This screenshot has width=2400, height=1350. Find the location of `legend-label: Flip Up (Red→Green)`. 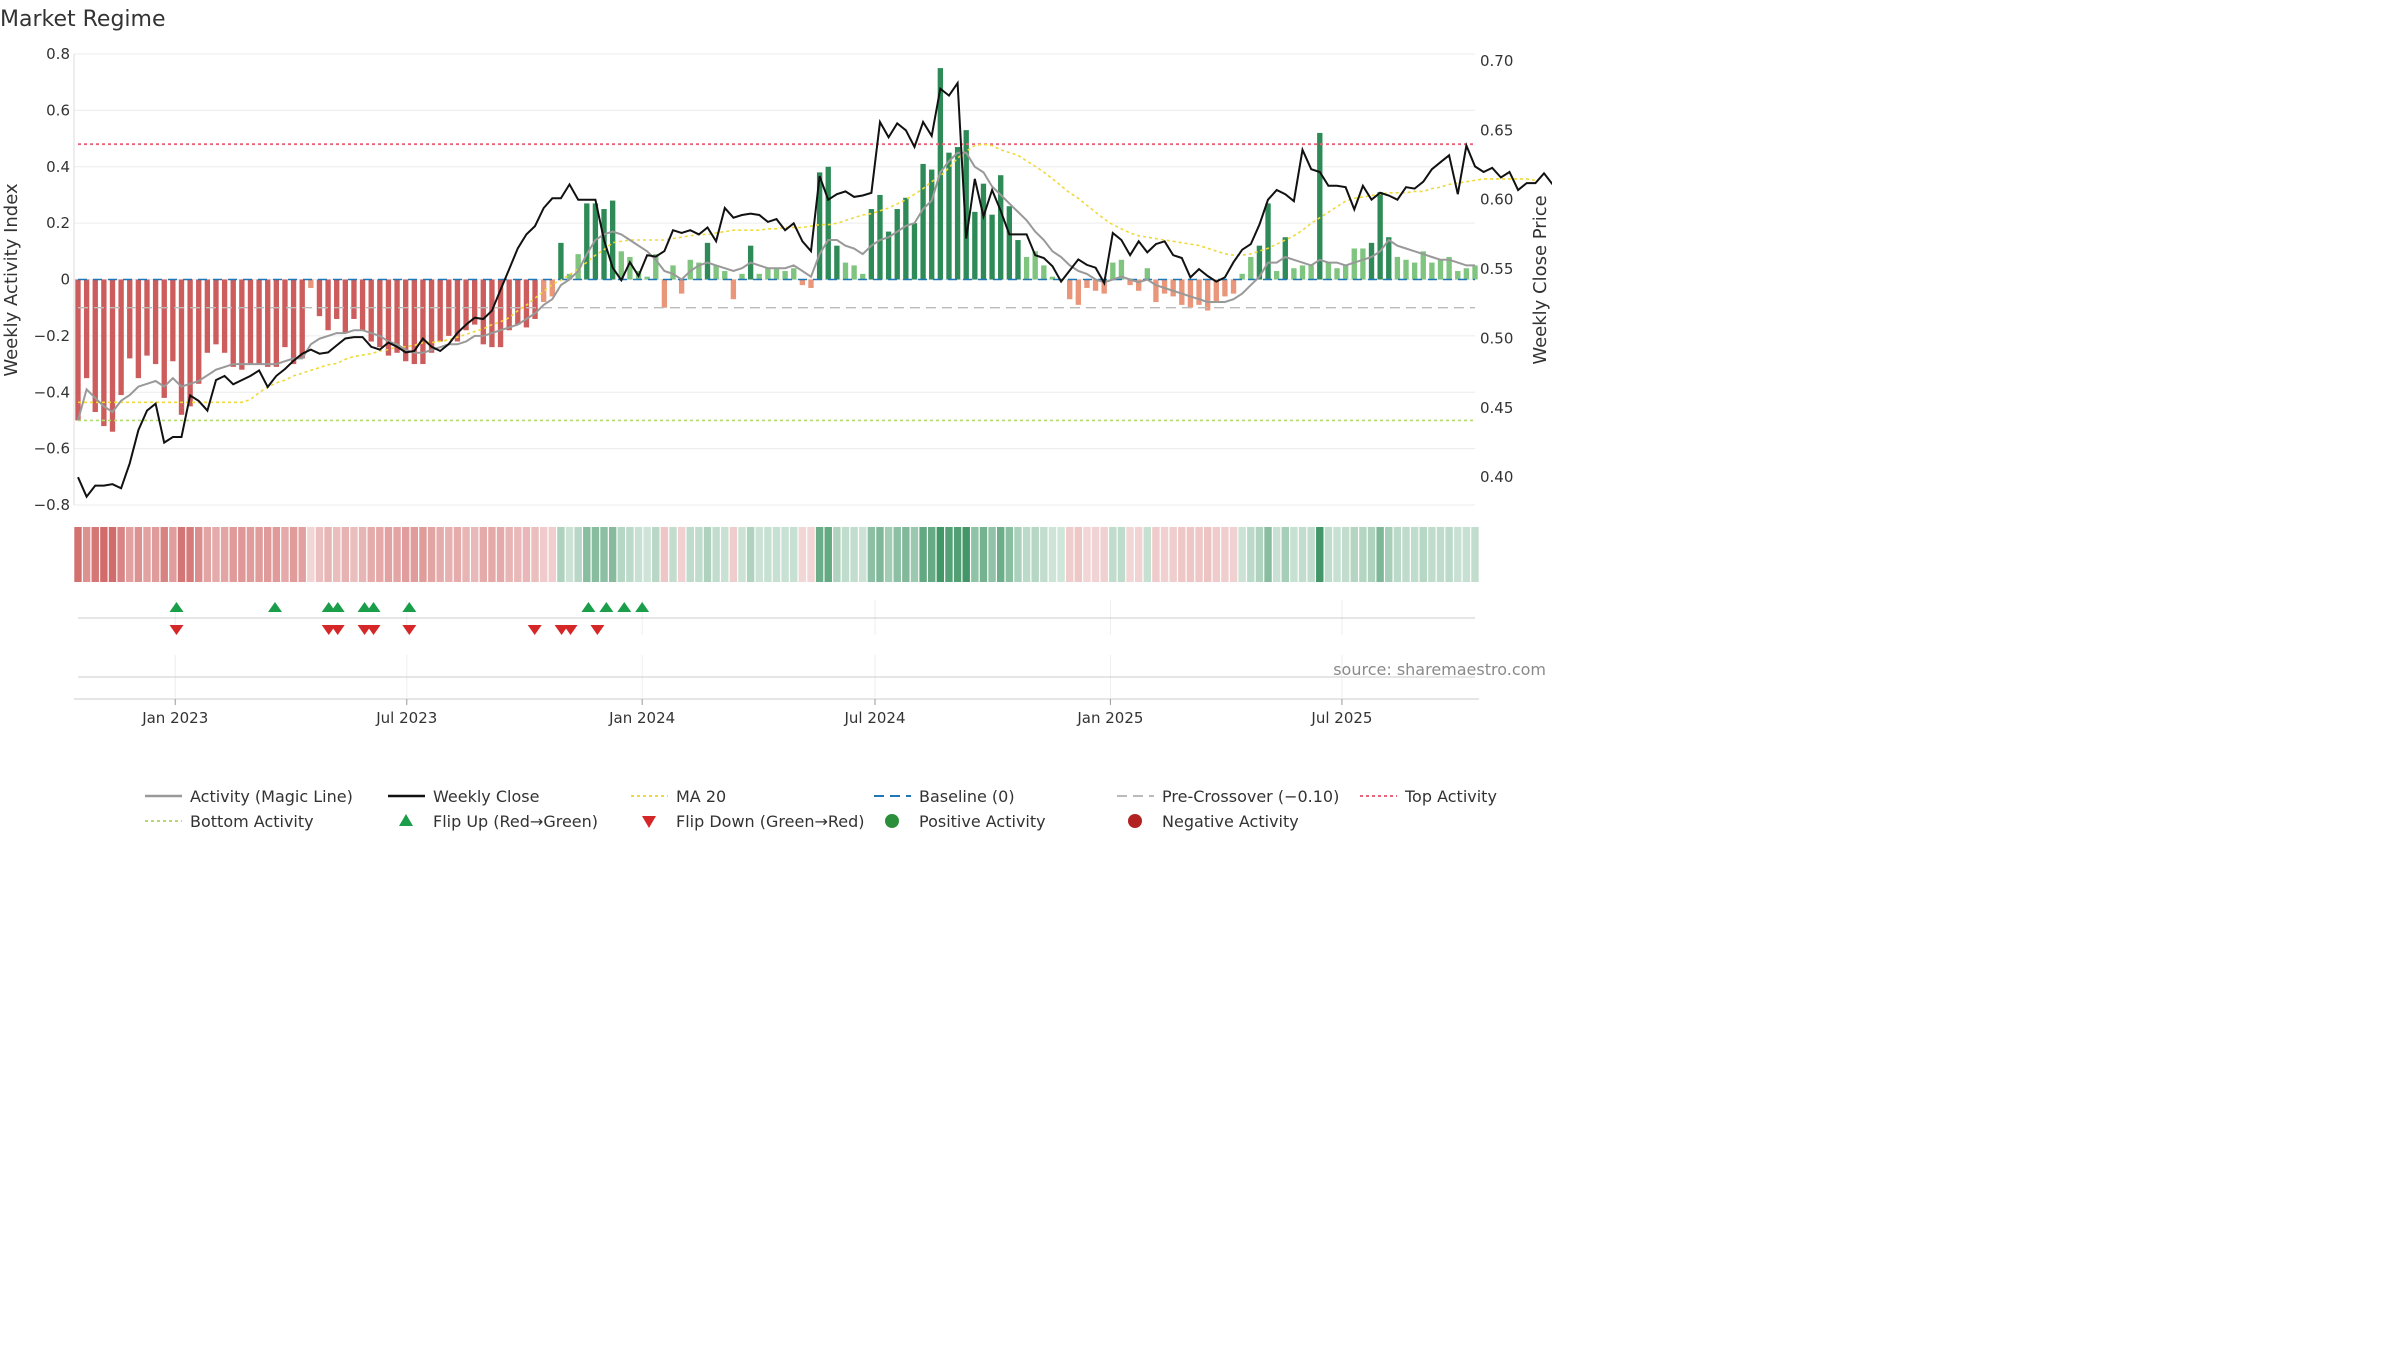

legend-label: Flip Up (Red→Green) is located at coordinates (515, 821).